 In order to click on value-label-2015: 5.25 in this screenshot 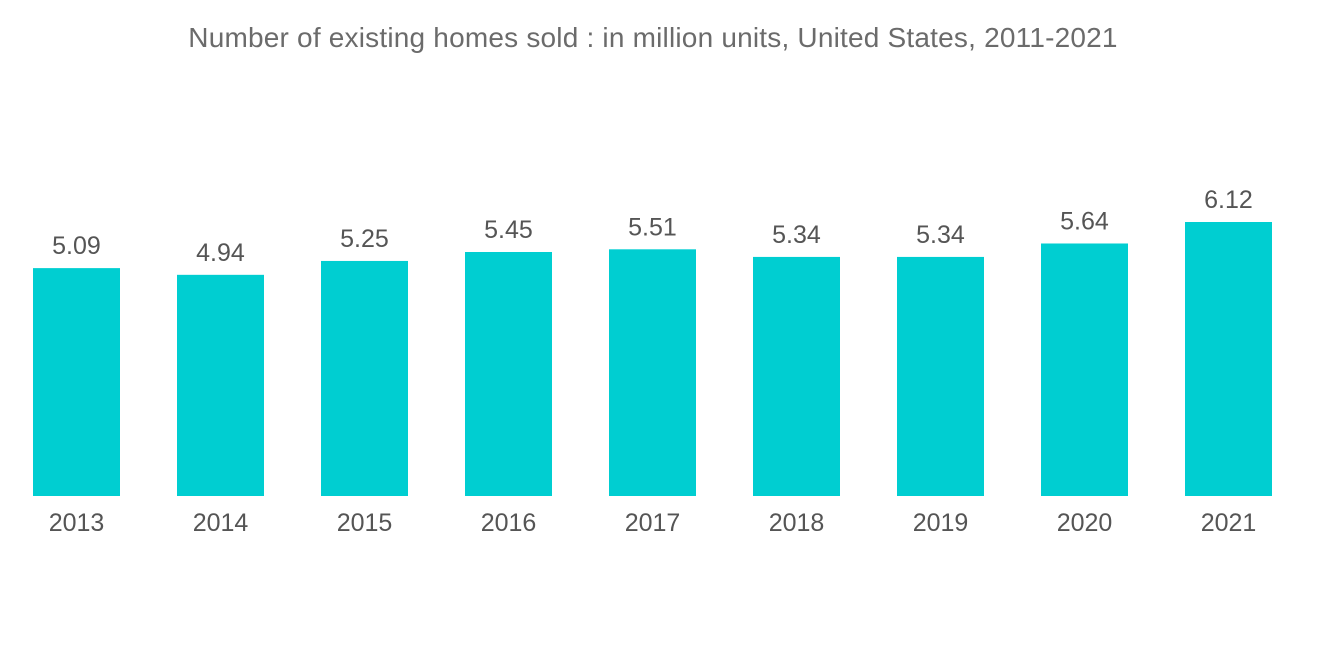, I will do `click(364, 239)`.